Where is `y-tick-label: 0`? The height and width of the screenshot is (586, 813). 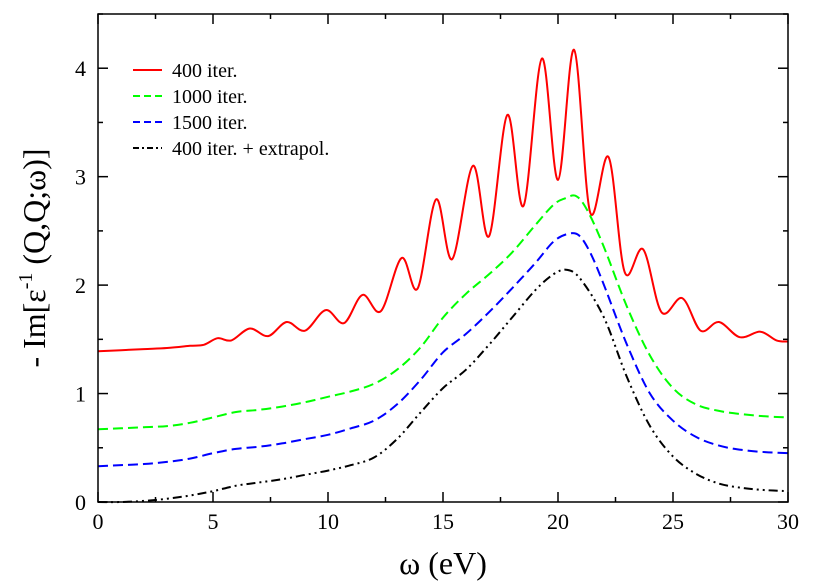 y-tick-label: 0 is located at coordinates (80, 502).